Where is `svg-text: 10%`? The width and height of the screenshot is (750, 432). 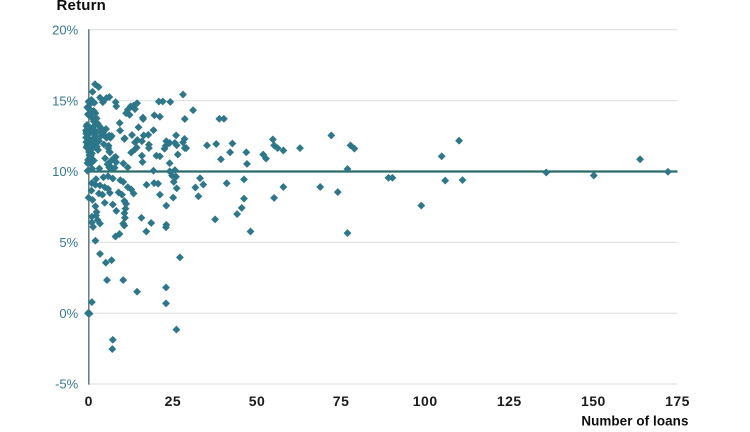
svg-text: 10% is located at coordinates (65, 171).